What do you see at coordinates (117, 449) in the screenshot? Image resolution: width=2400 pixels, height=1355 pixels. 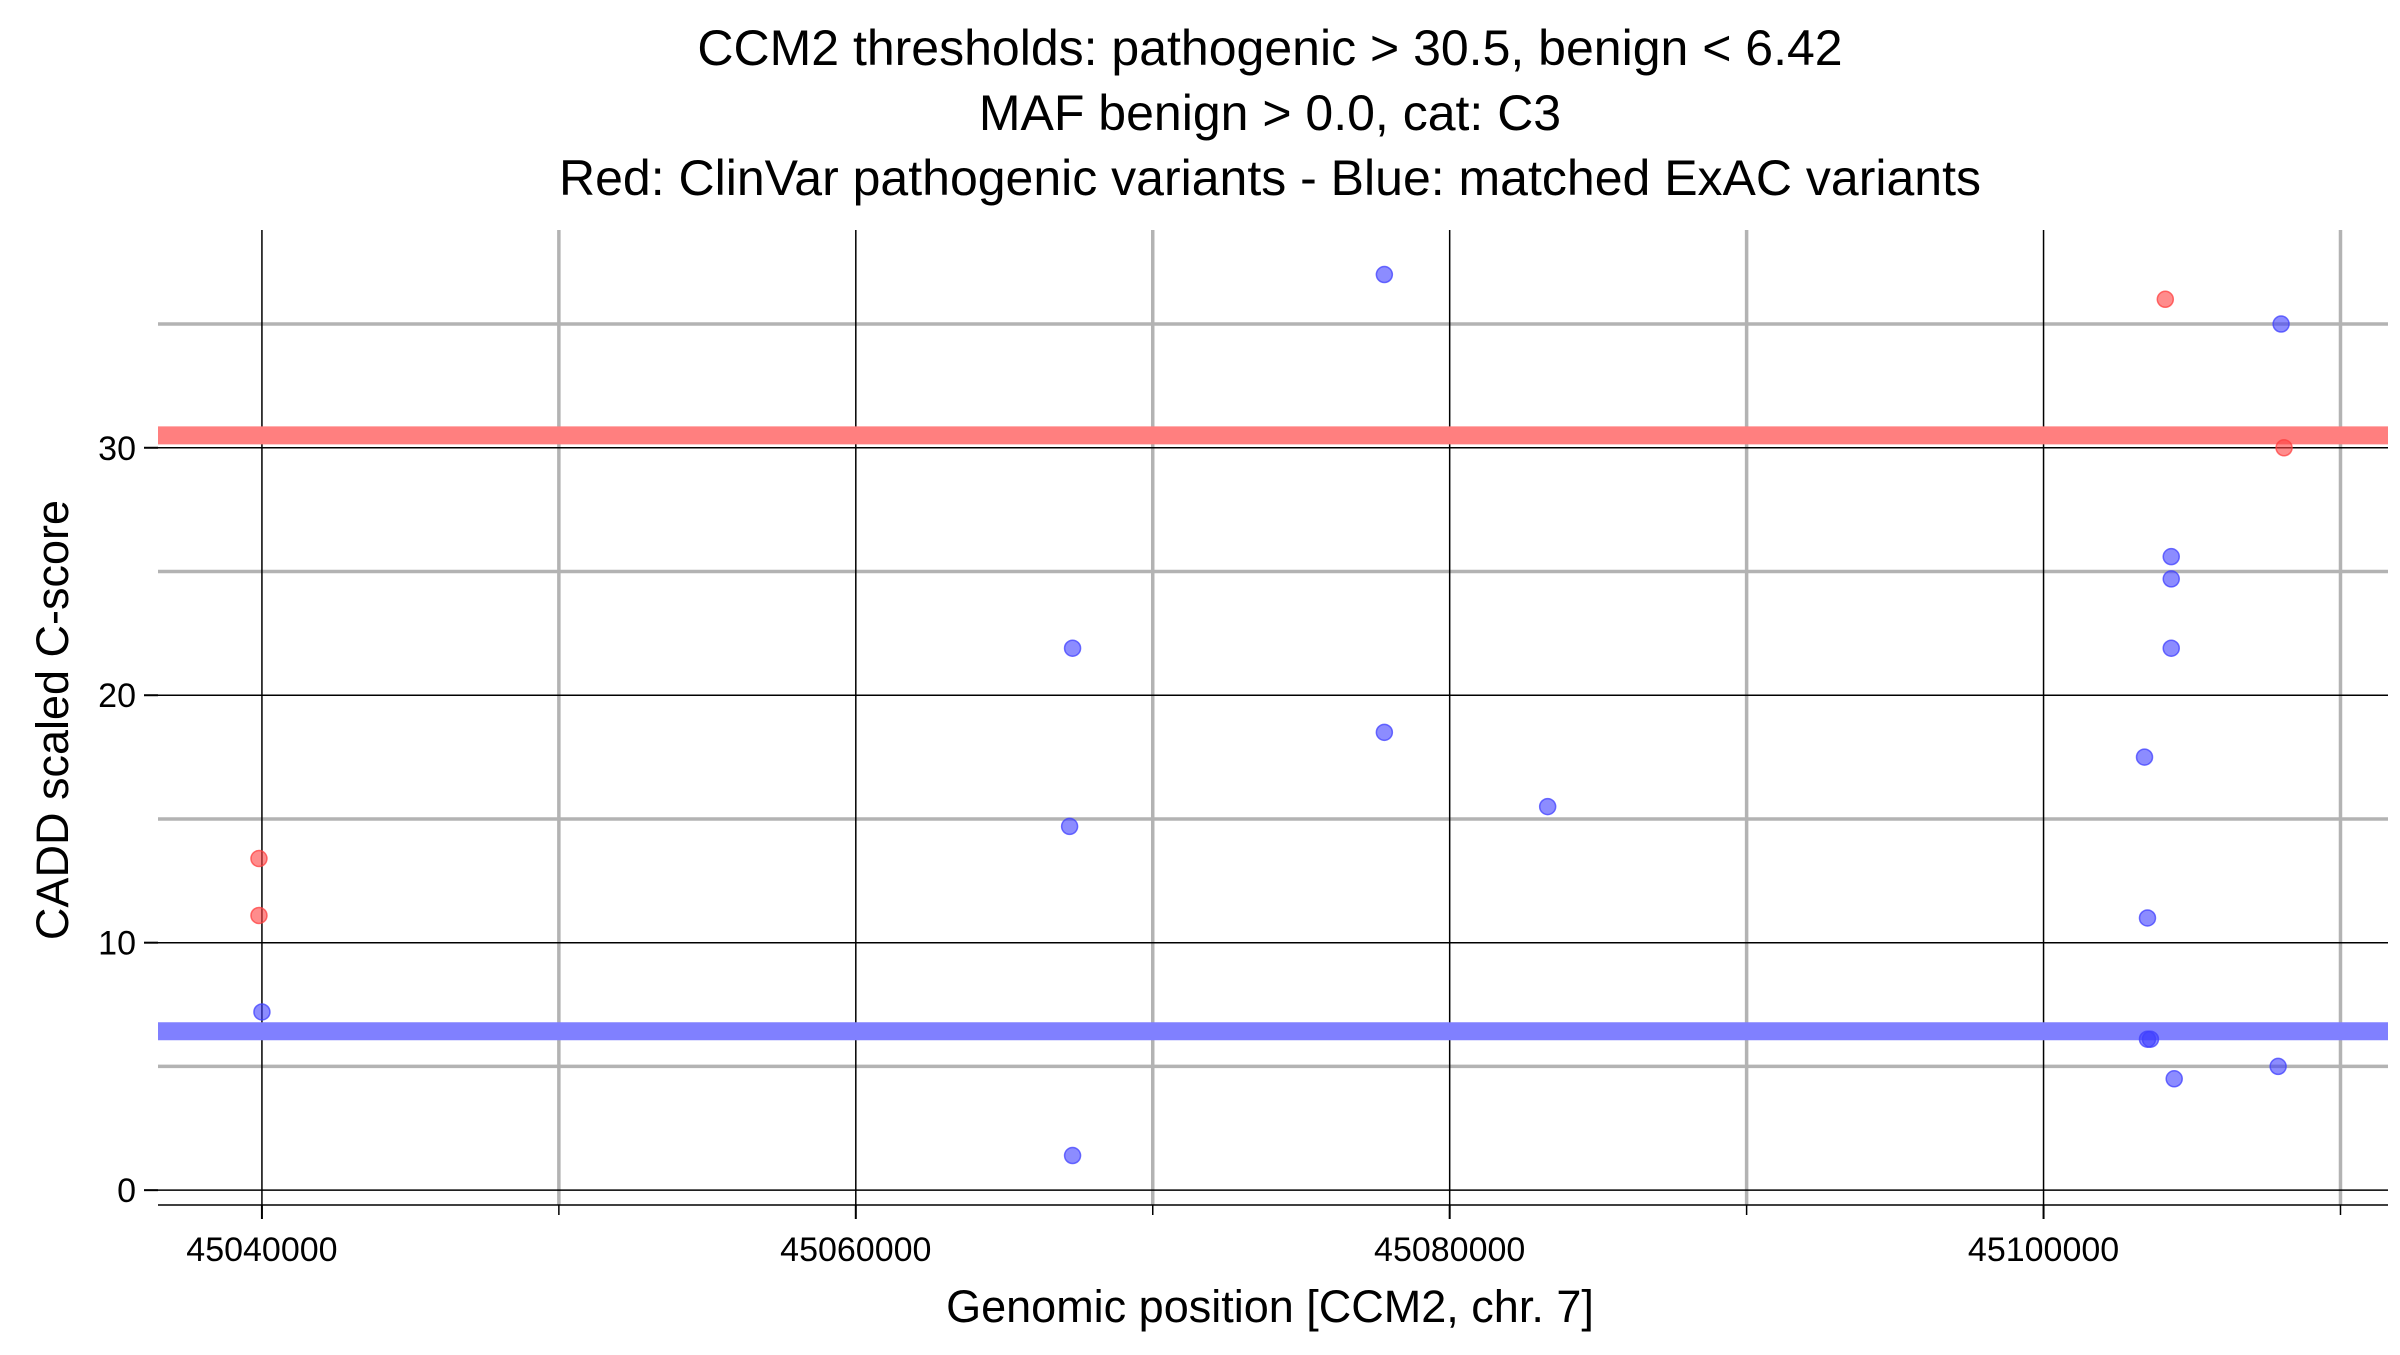 I see `y-tick-label: 30` at bounding box center [117, 449].